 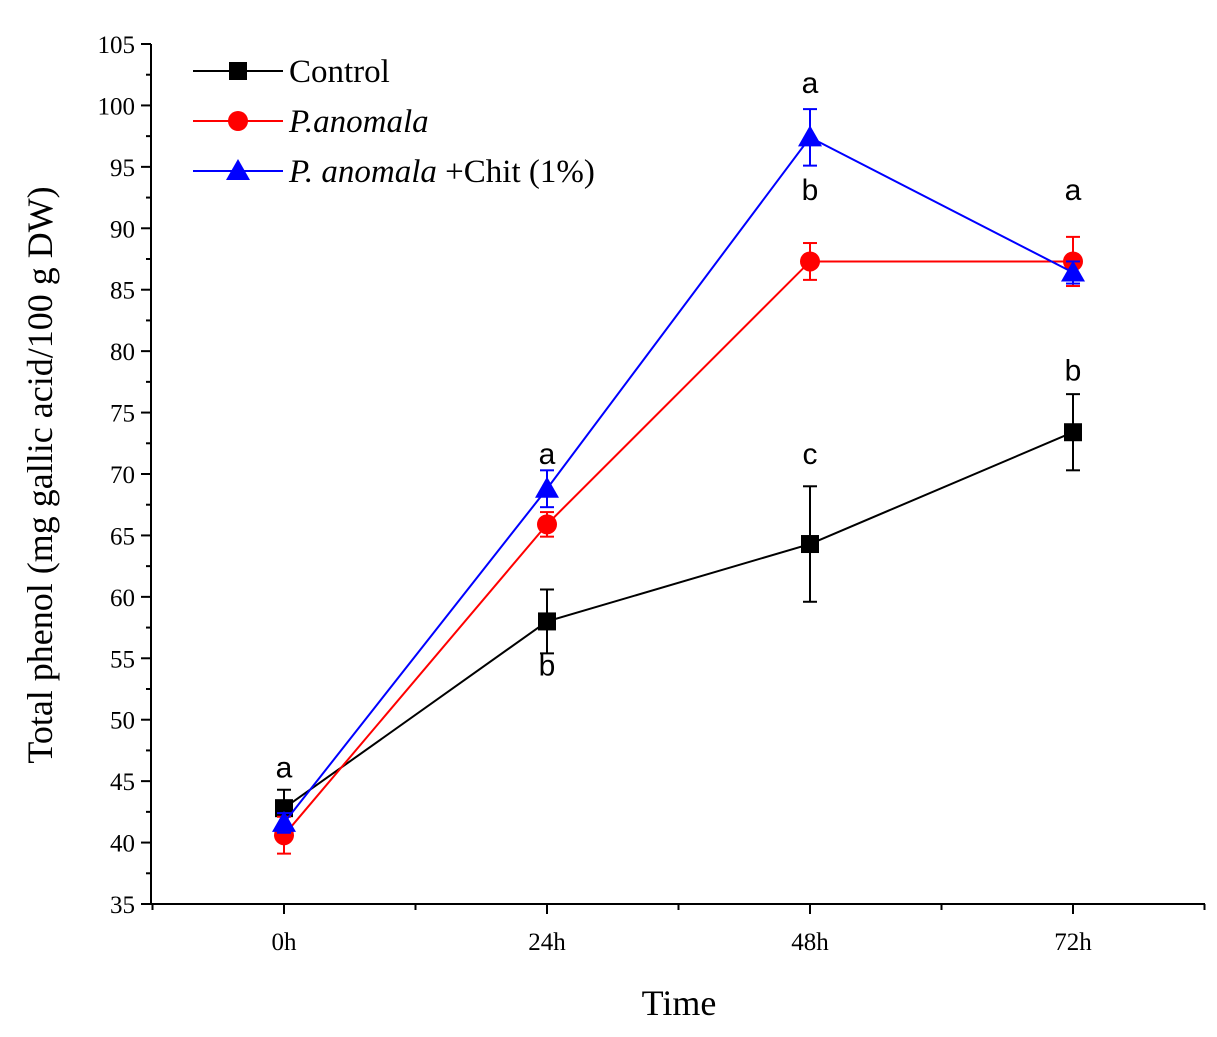 What do you see at coordinates (122, 844) in the screenshot?
I see `y-tick-label: 40` at bounding box center [122, 844].